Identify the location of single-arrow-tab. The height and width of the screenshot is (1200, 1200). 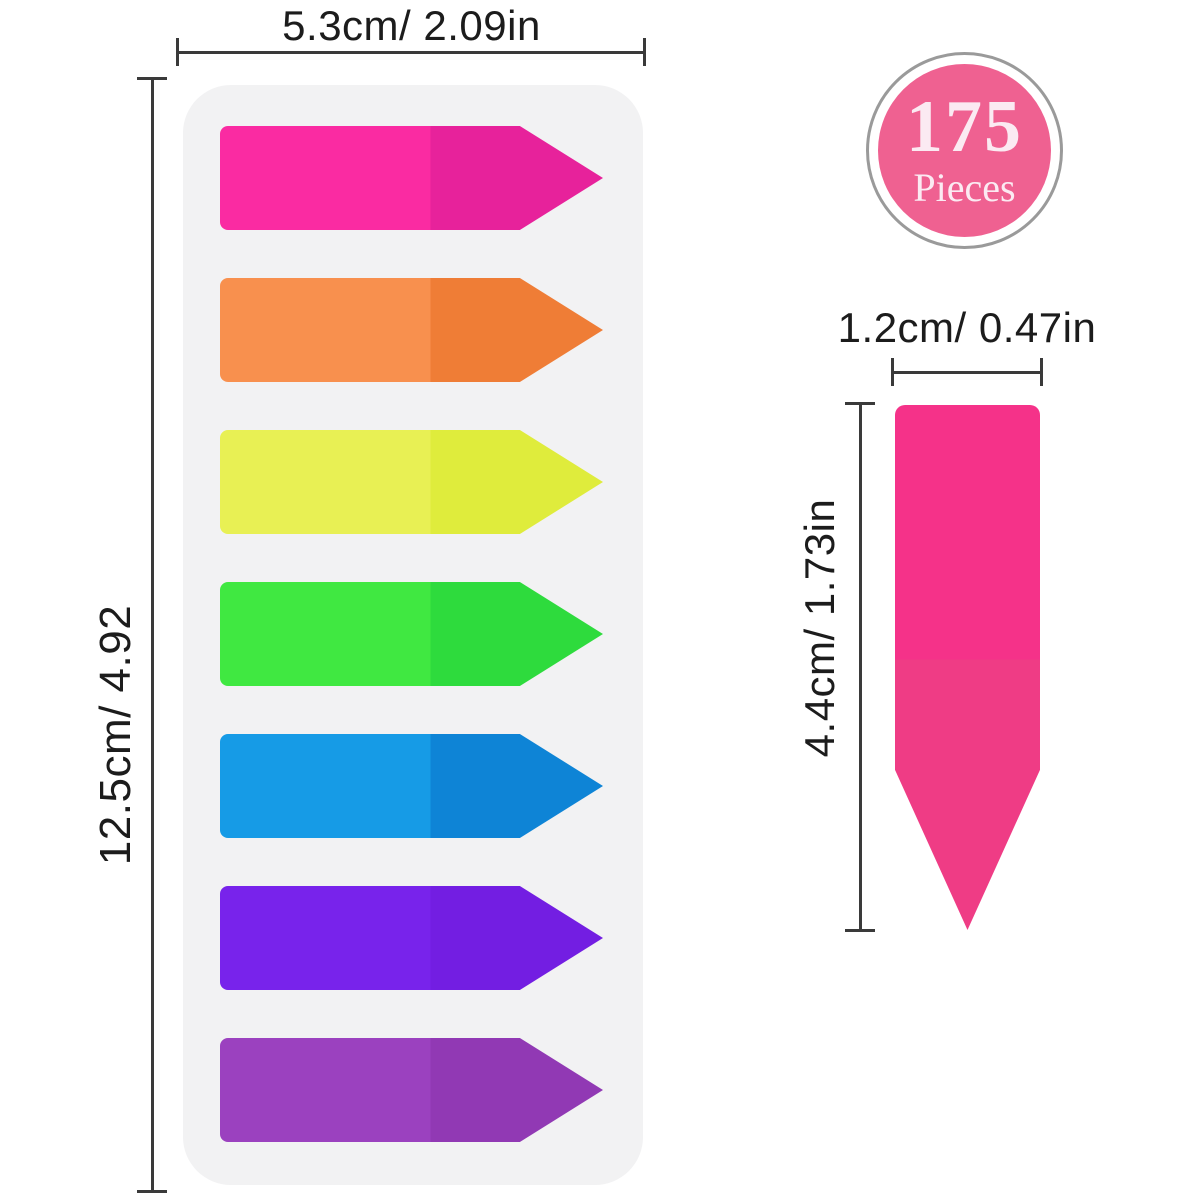
(967, 667).